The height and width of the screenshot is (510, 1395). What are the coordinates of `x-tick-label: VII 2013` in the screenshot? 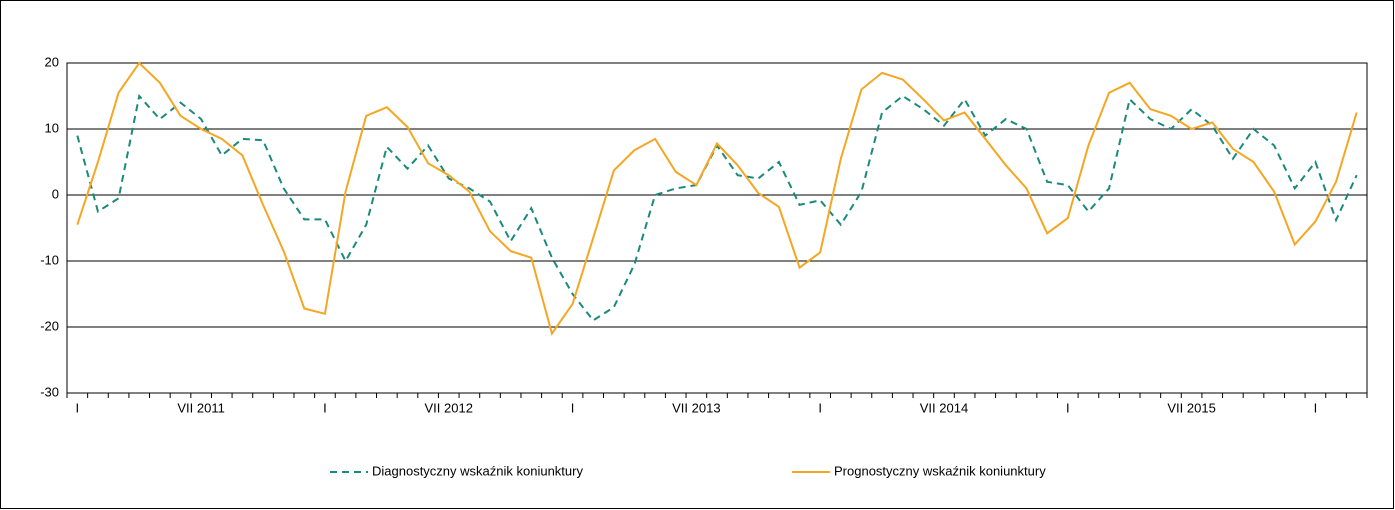 It's located at (696, 407).